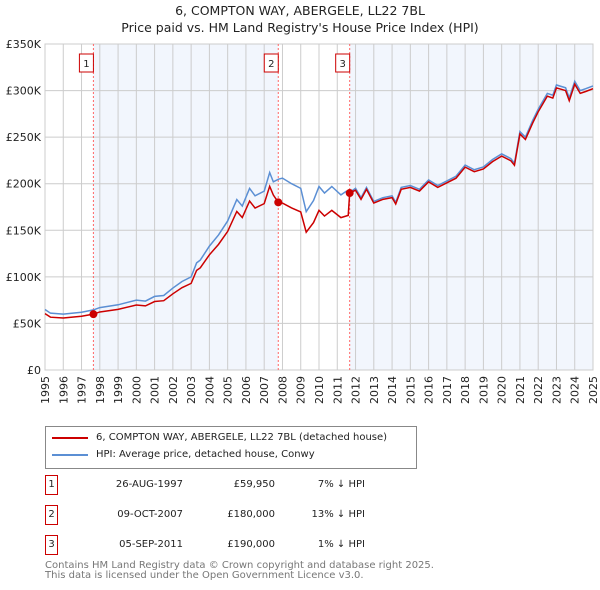  Describe the element at coordinates (337, 390) in the screenshot. I see `x-tick-label: 2011` at that location.